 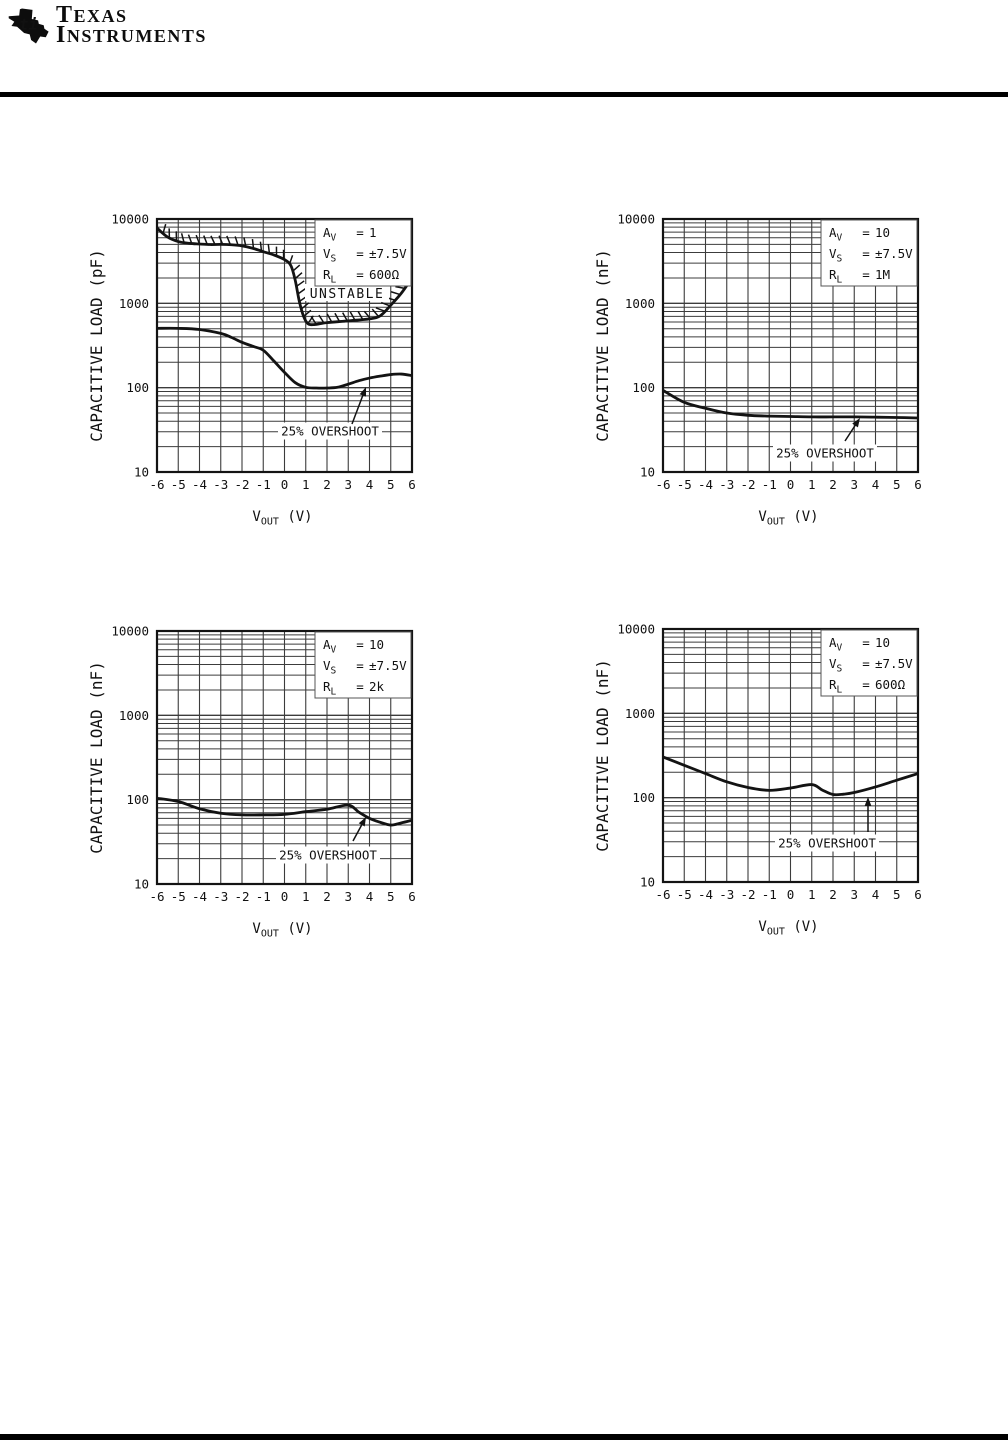 I want to click on unstable-region-label: UNSTABLE, so click(x=347, y=293).